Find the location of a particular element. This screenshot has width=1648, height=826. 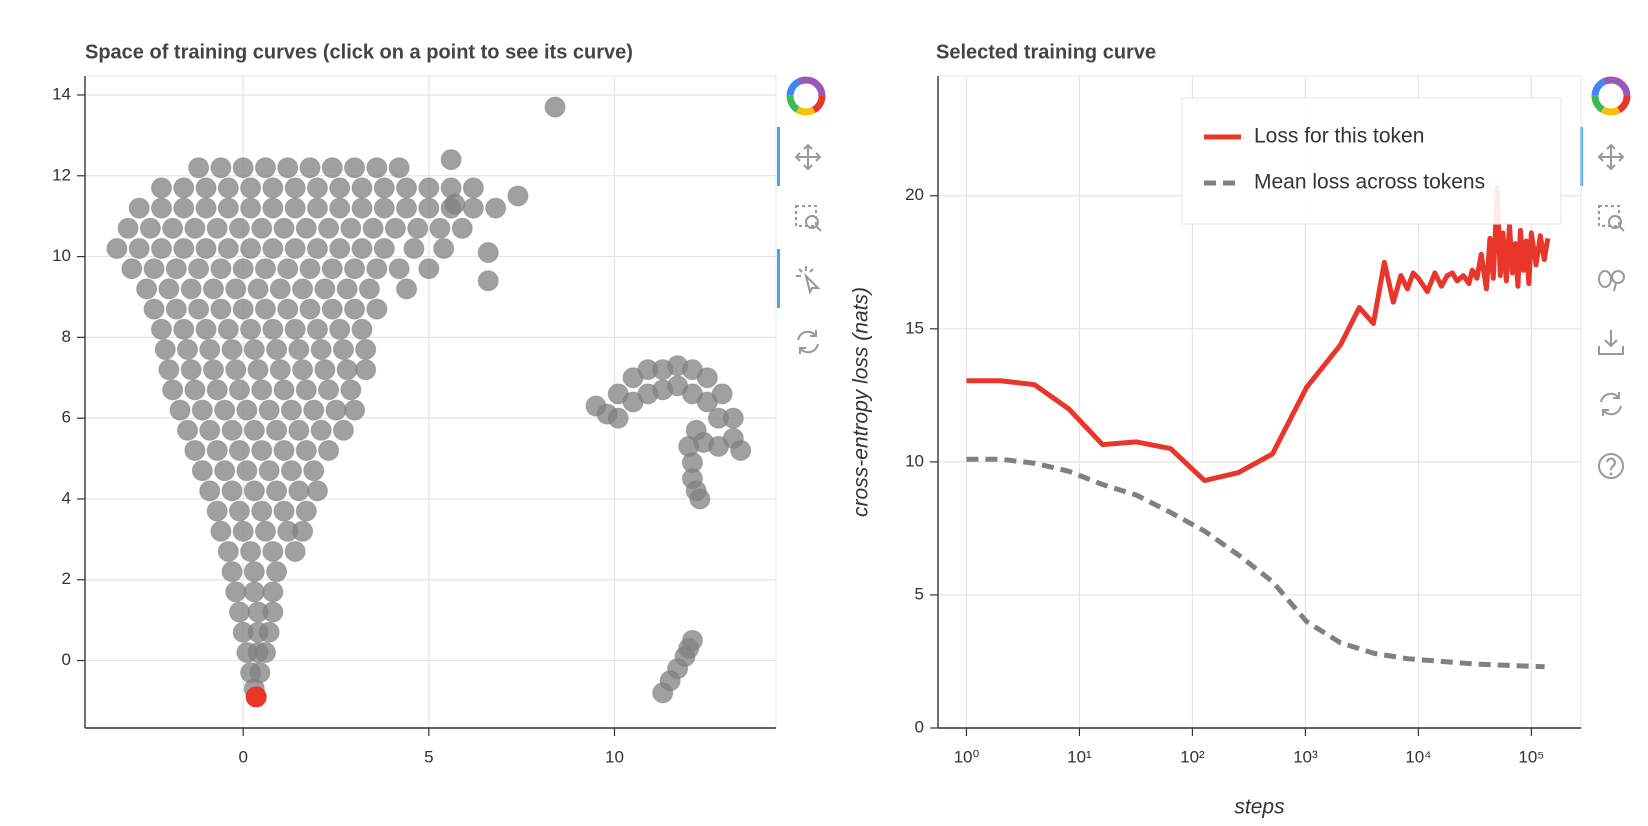

y-axis-label: cross-entropy loss (nats) is located at coordinates (861, 402).